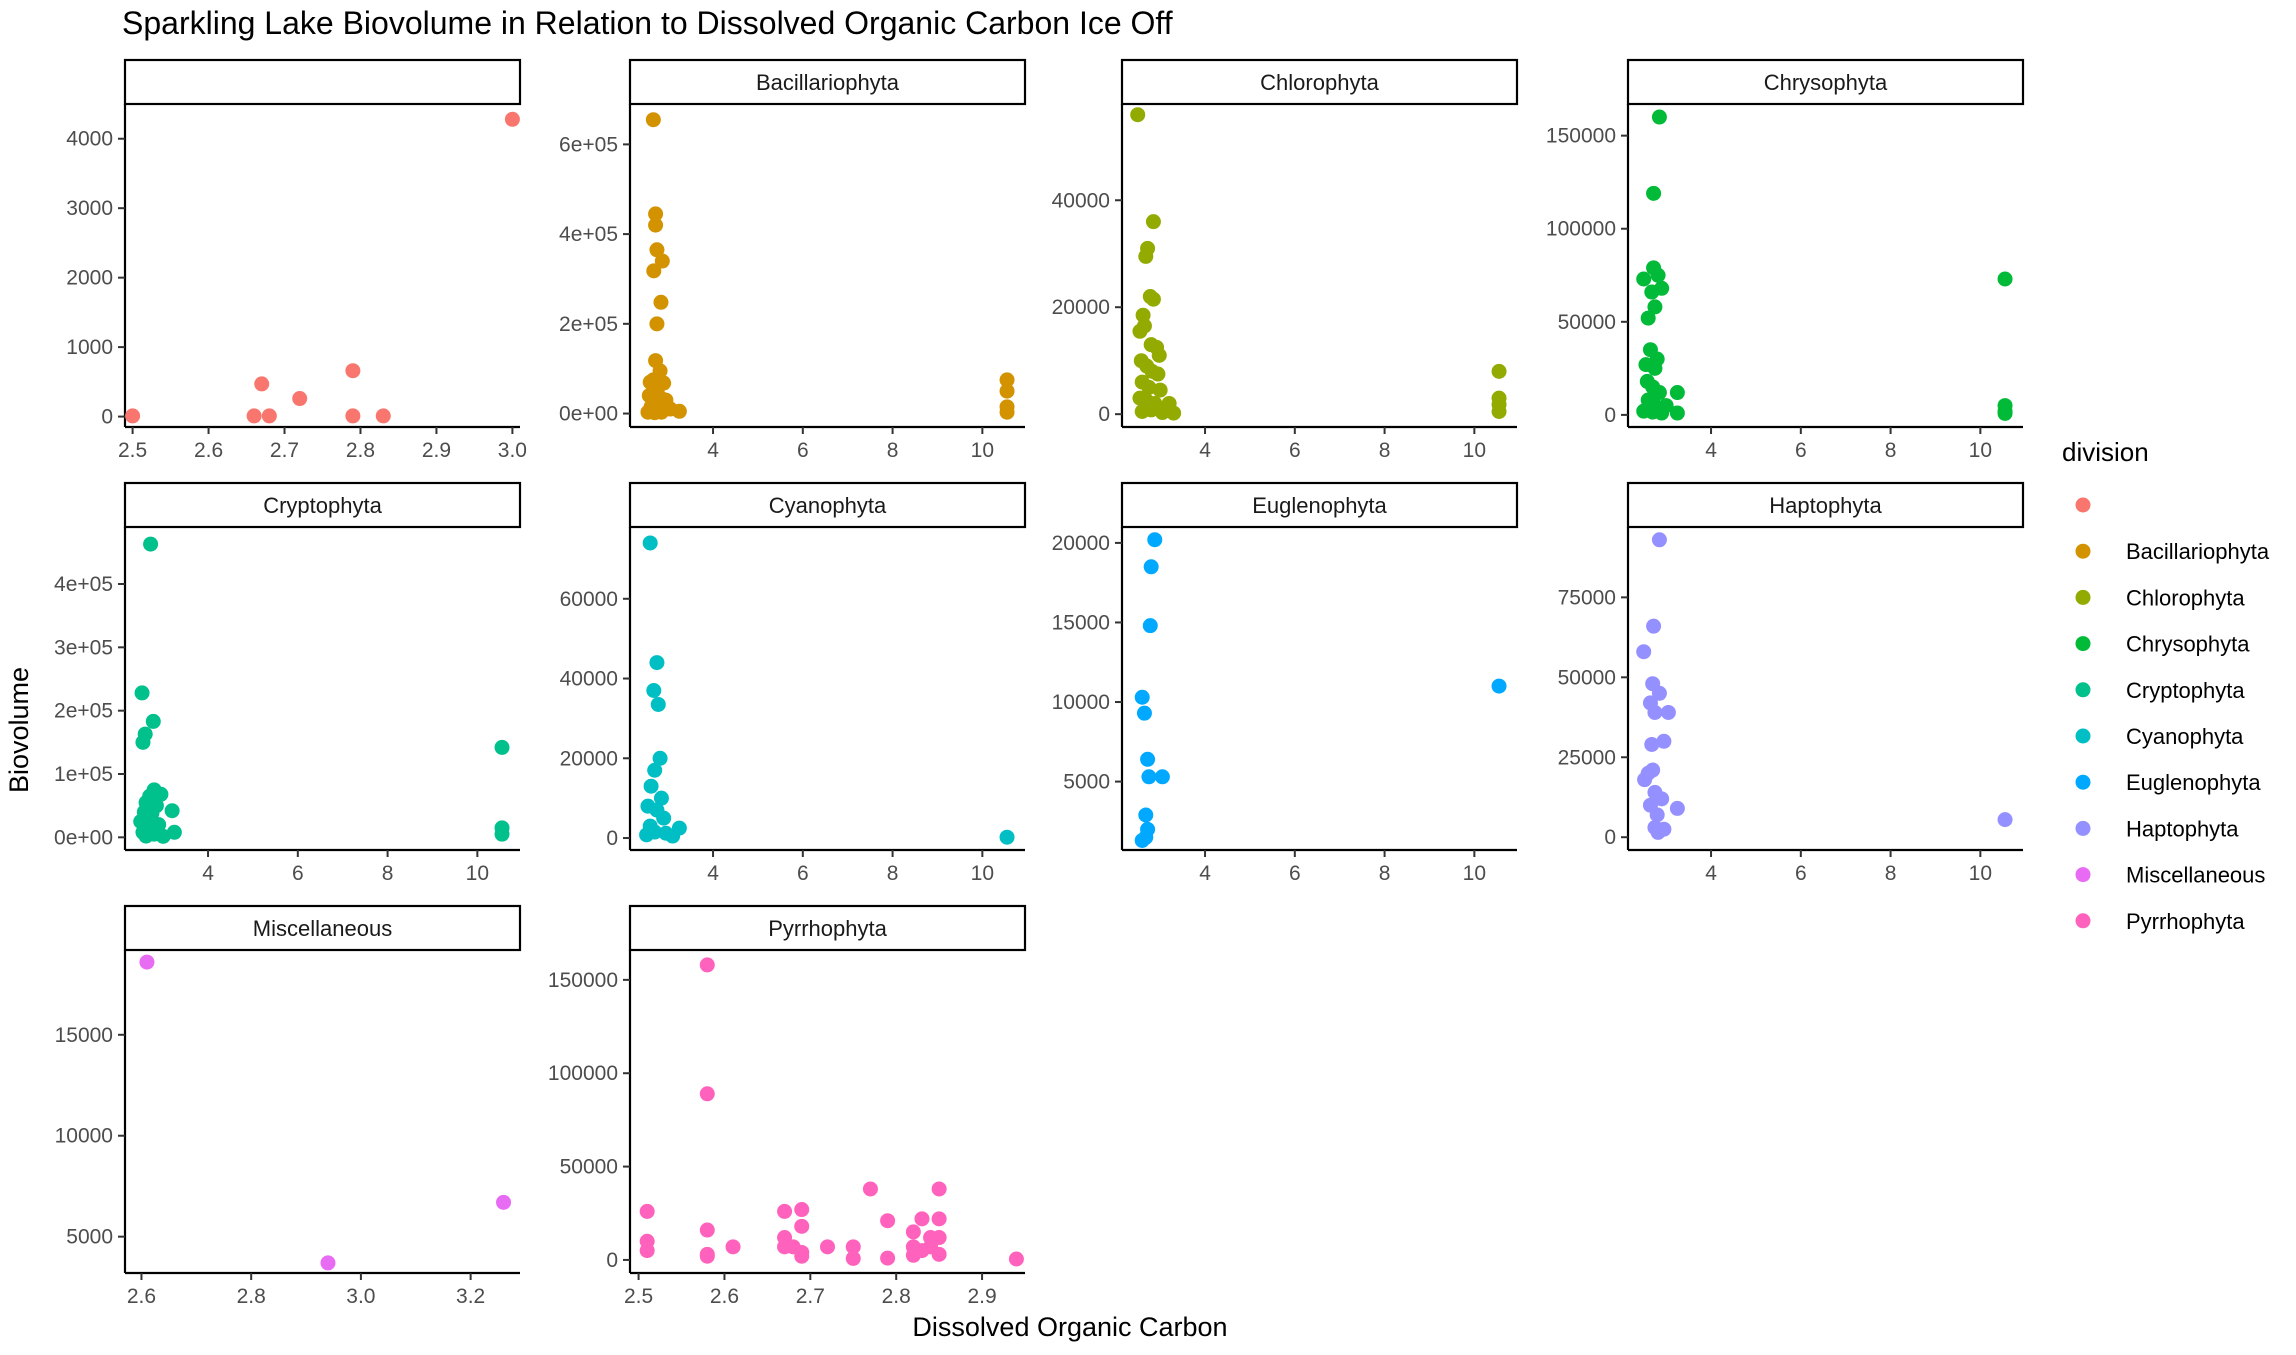  What do you see at coordinates (2083, 551) in the screenshot?
I see `legend-key-bacillariophyta` at bounding box center [2083, 551].